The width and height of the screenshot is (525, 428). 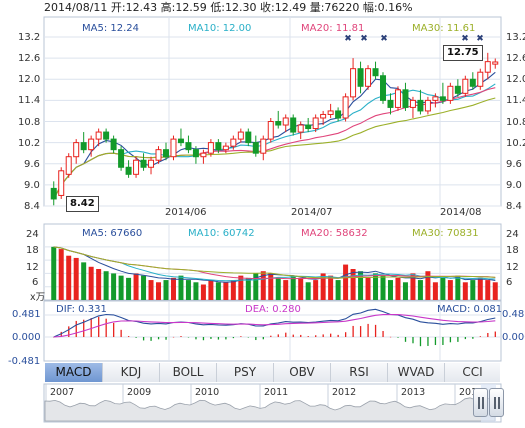 I want to click on tab-psy: PSY, so click(x=245, y=372).